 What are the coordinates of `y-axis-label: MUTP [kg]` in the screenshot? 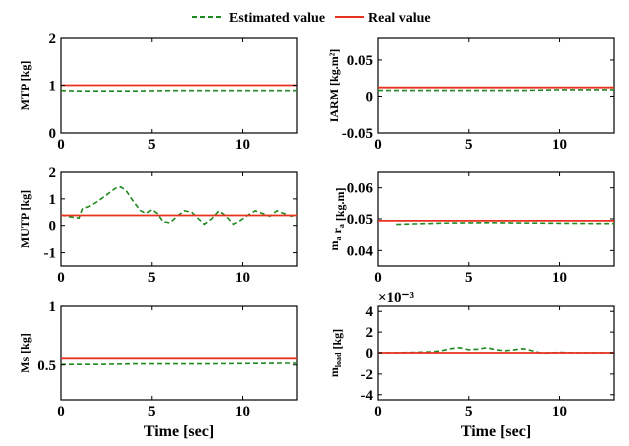 It's located at (25, 219).